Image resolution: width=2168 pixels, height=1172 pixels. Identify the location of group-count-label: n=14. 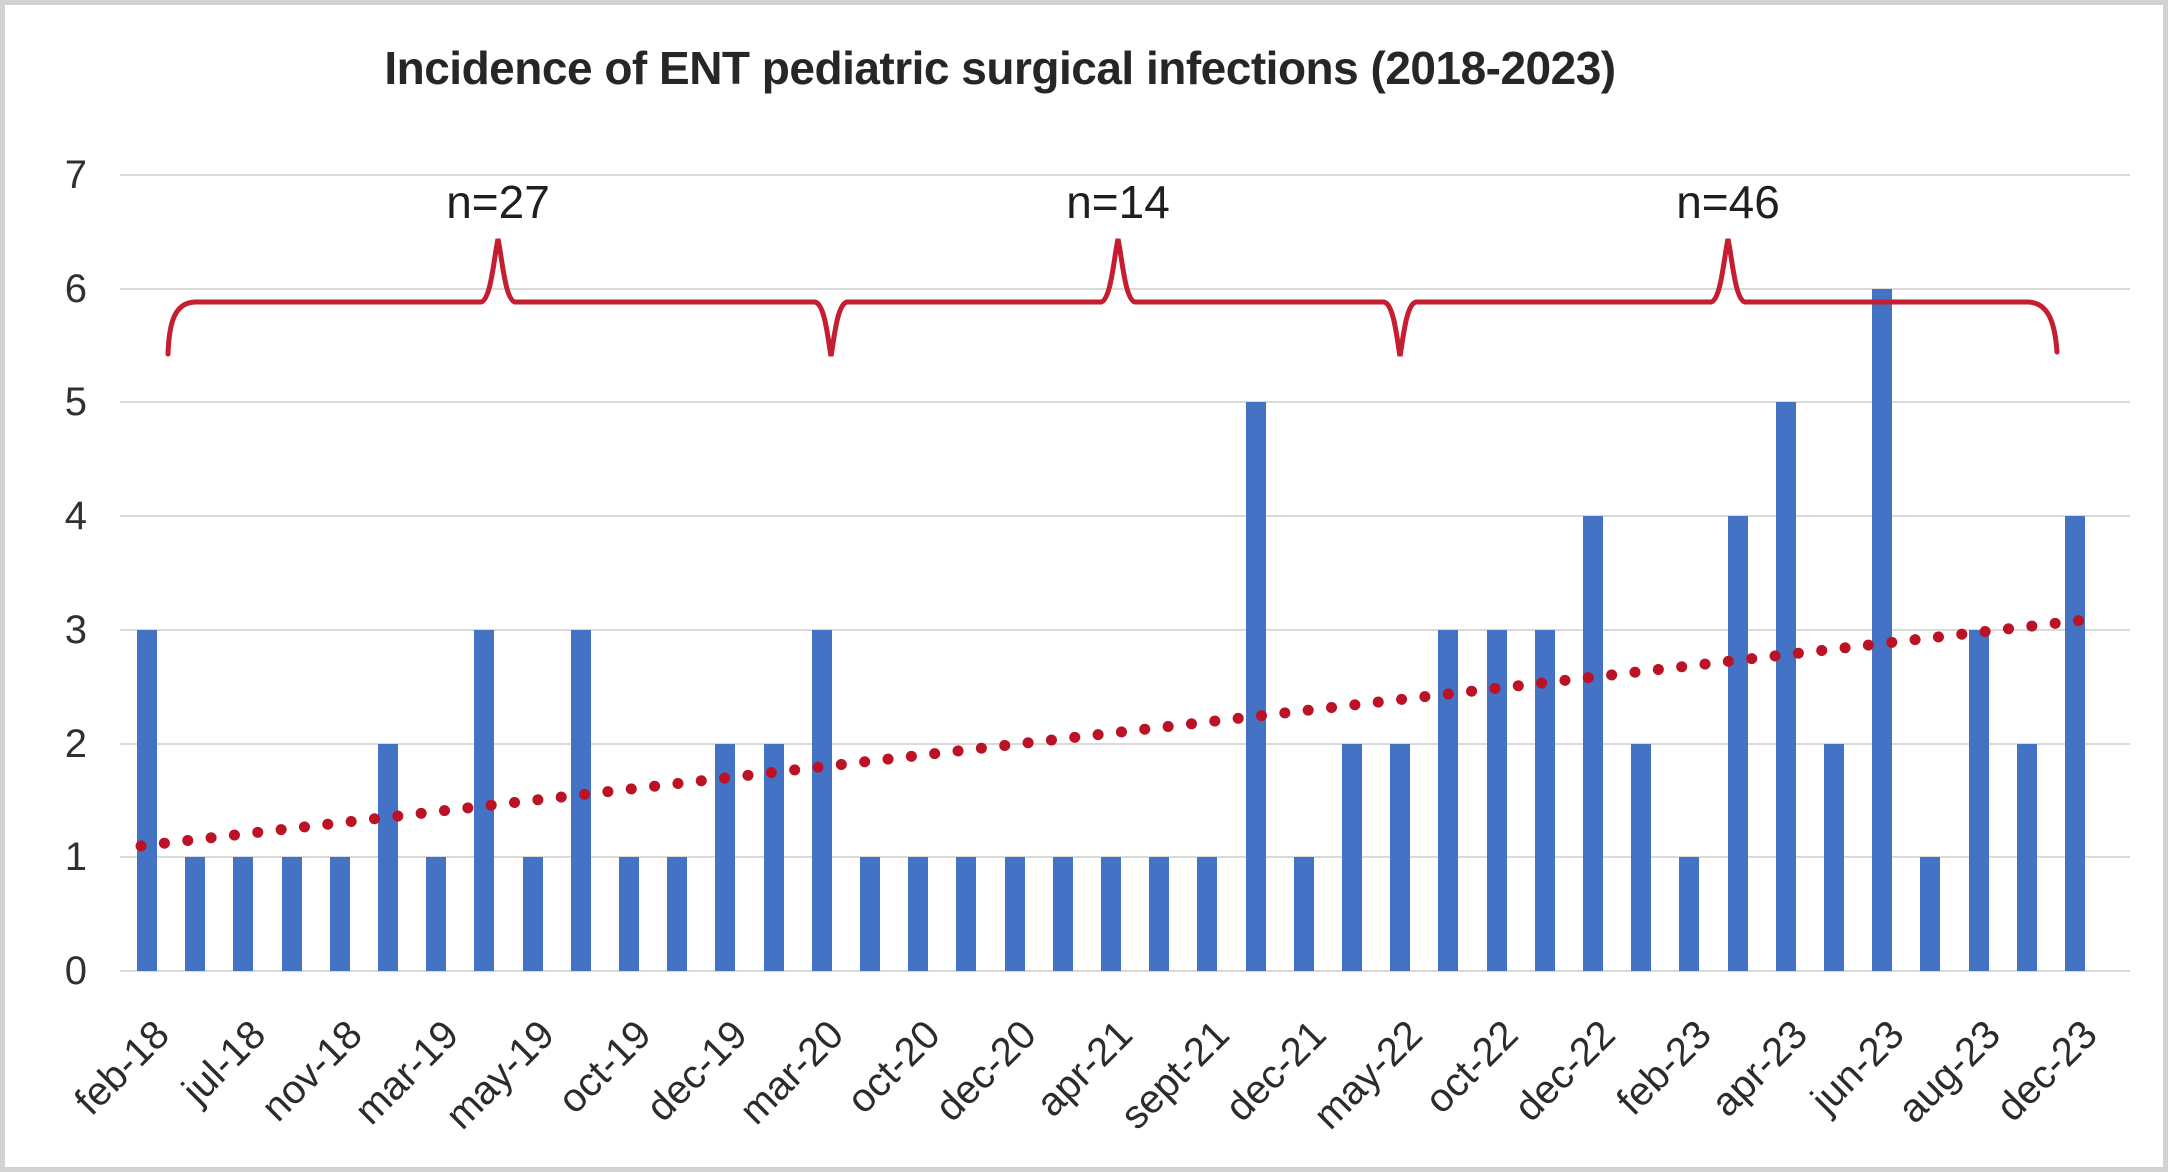
(1118, 202).